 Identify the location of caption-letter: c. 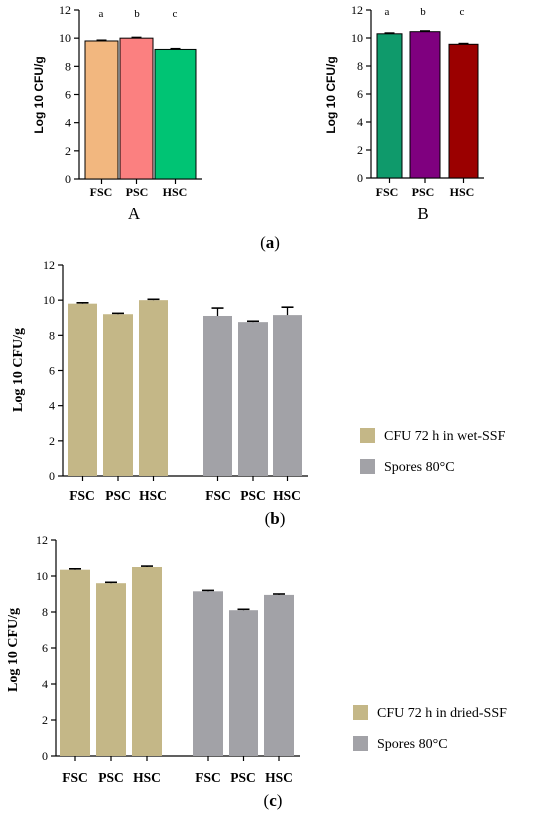
(273, 800).